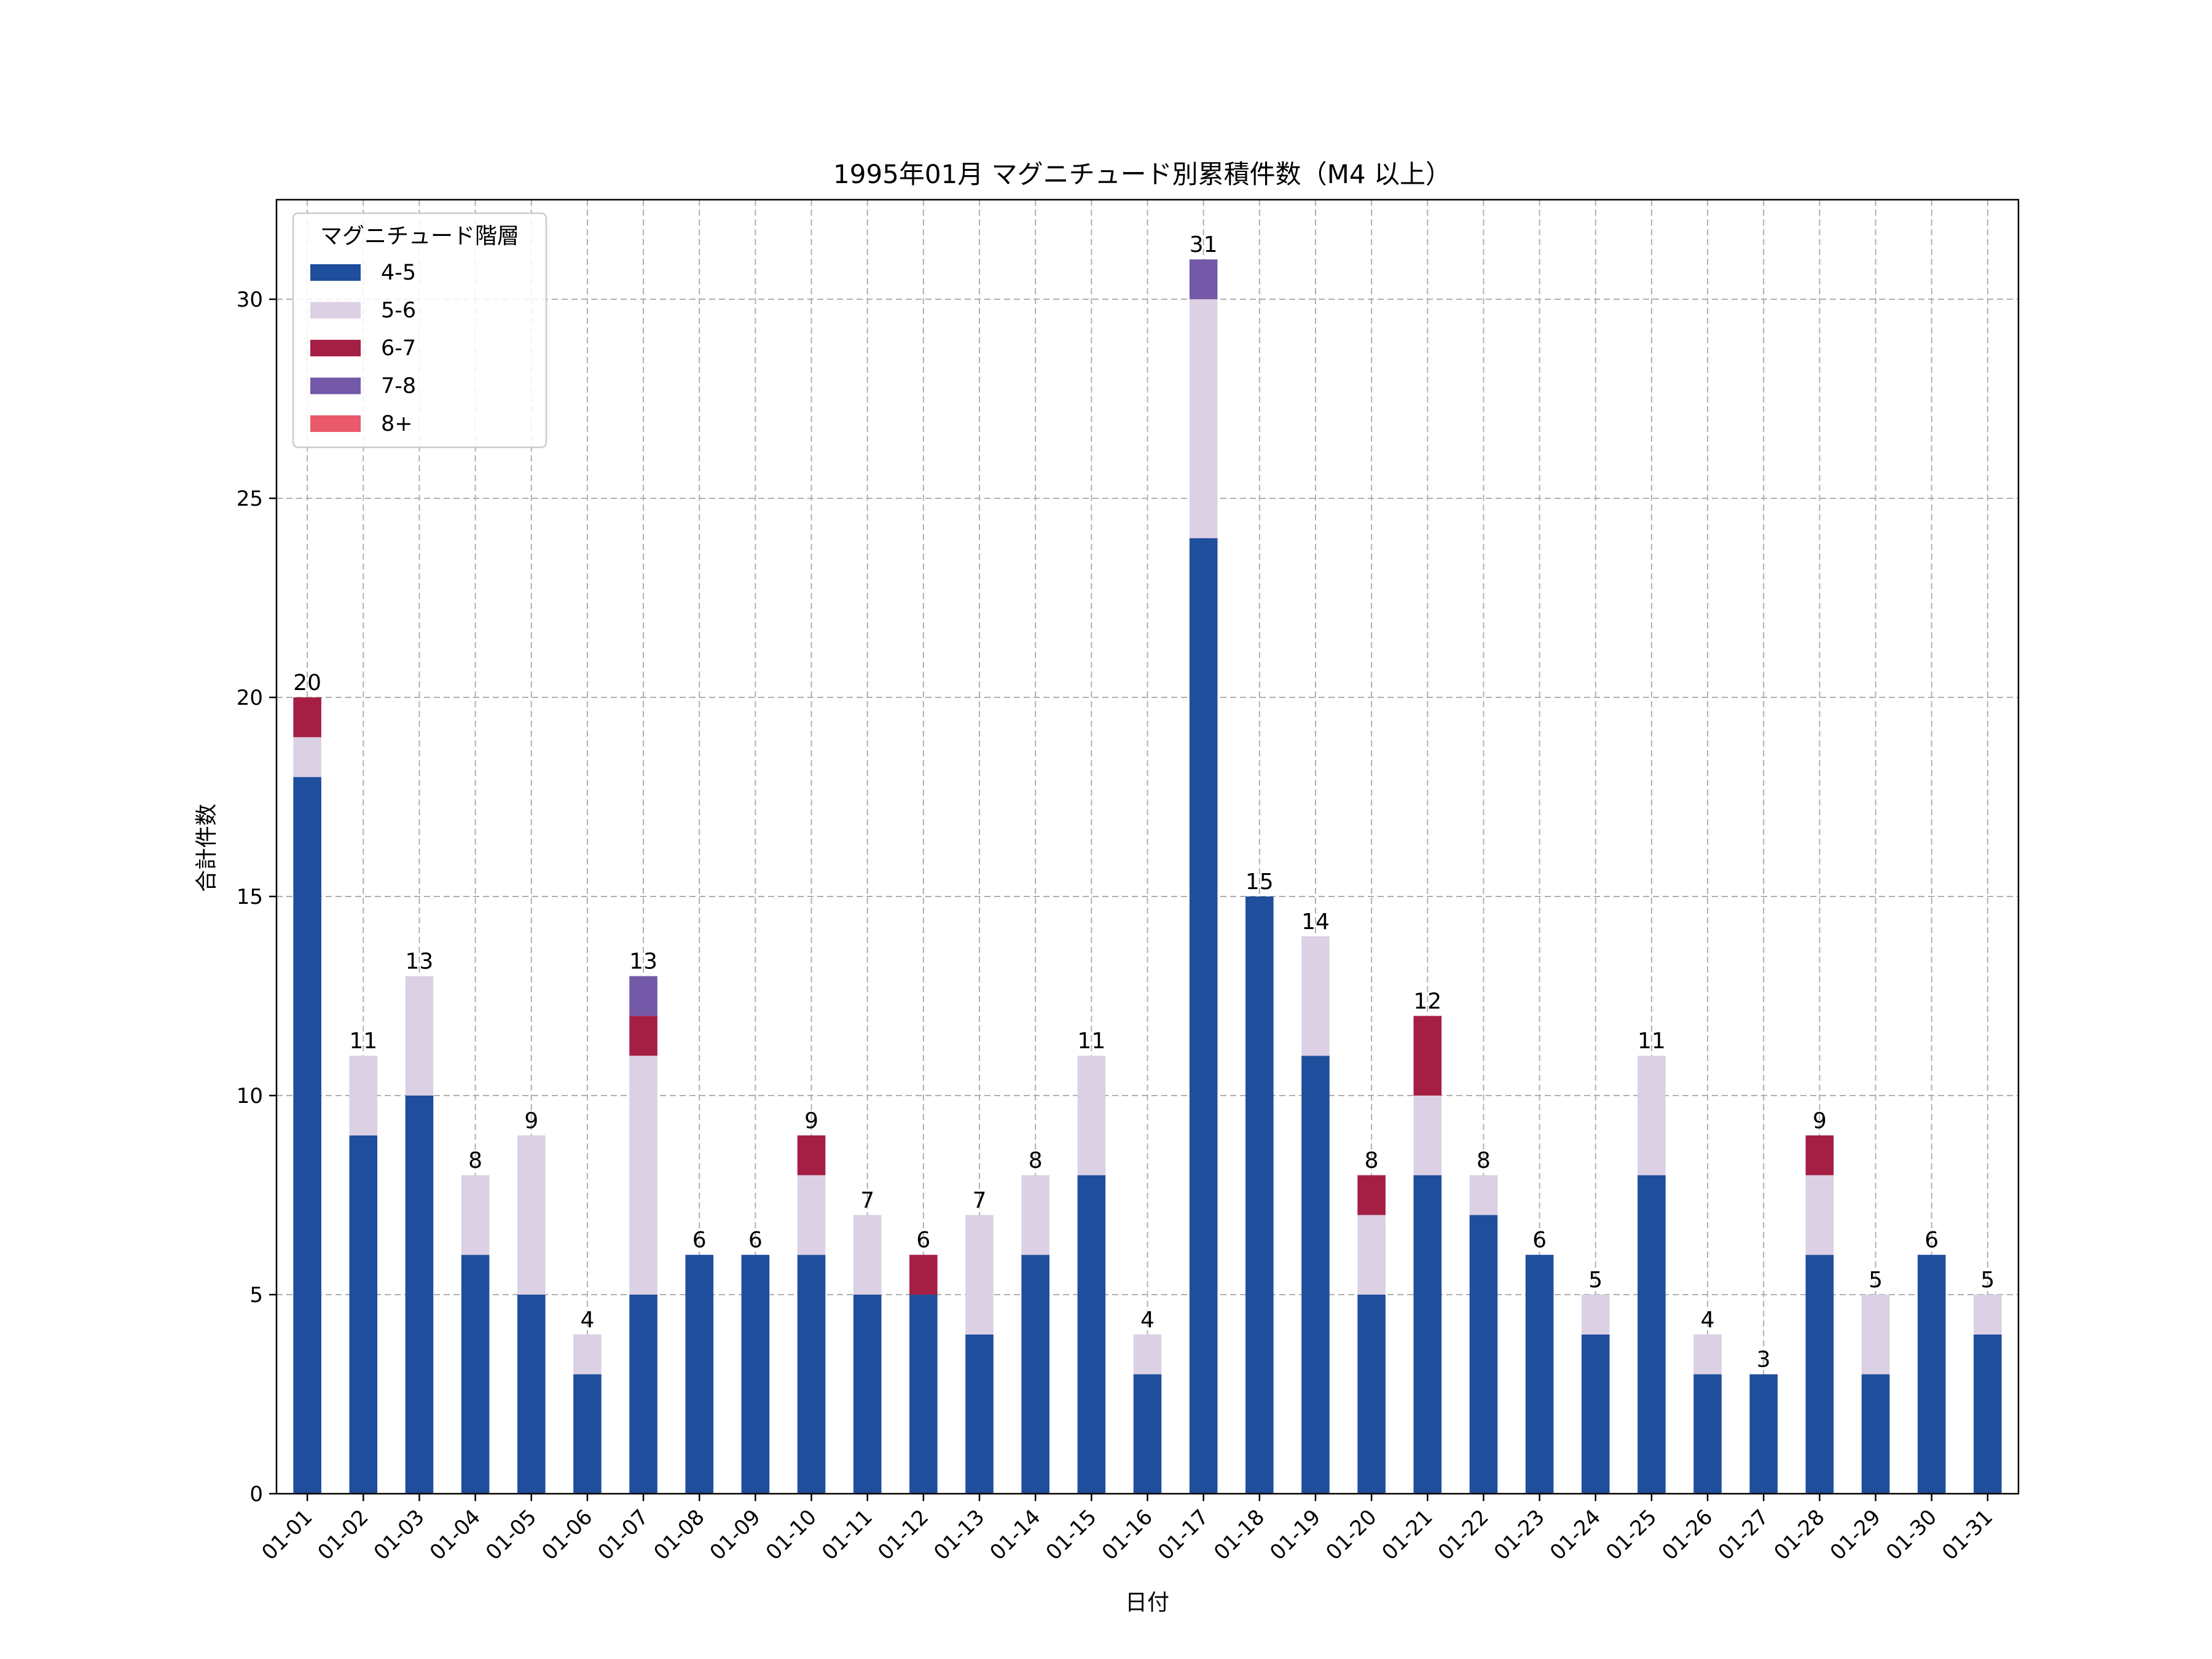 Image resolution: width=2212 pixels, height=1659 pixels. I want to click on y-tick-label: 25, so click(250, 499).